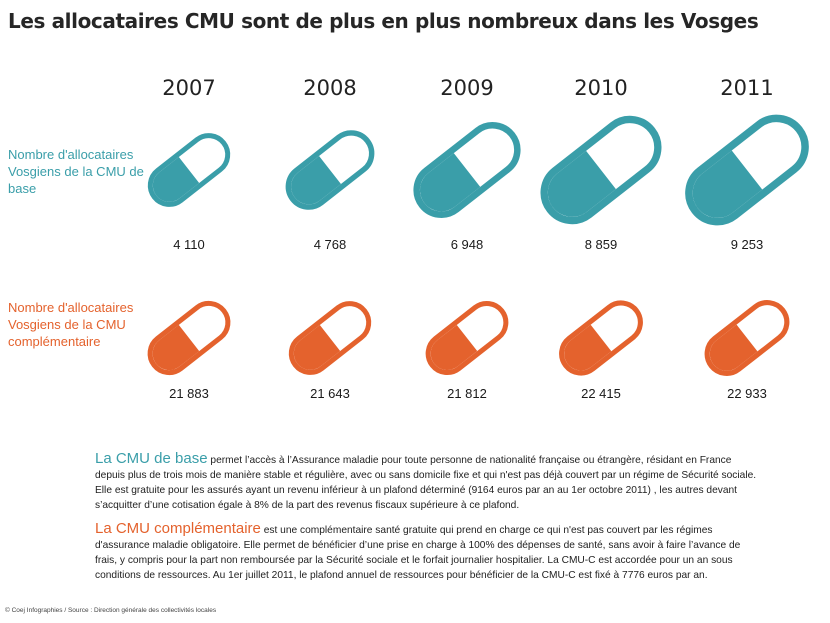 The width and height of the screenshot is (830, 623). Describe the element at coordinates (747, 244) in the screenshot. I see `value-base-2011: 9 253` at that location.